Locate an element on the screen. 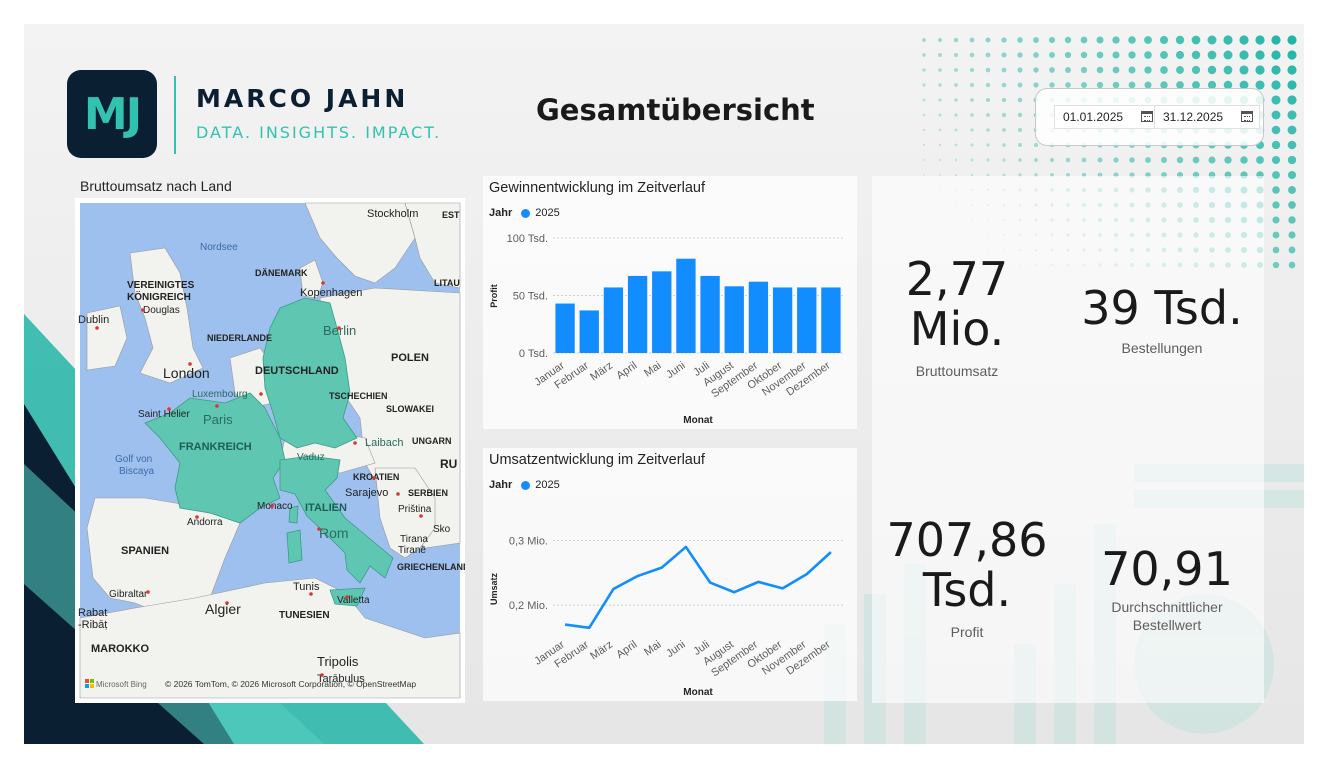 The height and width of the screenshot is (768, 1328). x-tick-label: Juni is located at coordinates (675, 649).